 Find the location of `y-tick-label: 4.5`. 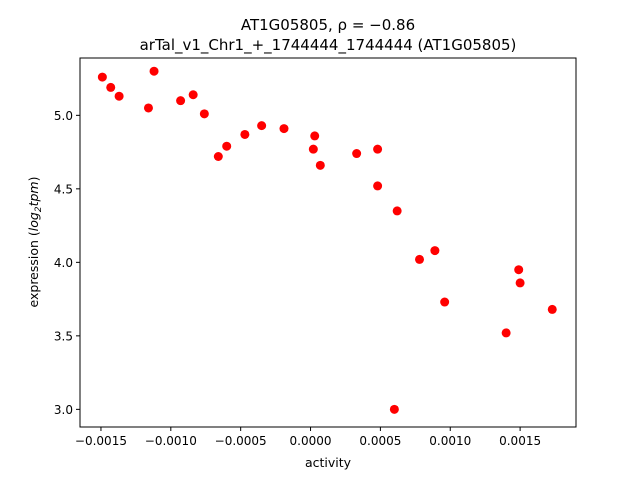

y-tick-label: 4.5 is located at coordinates (63, 189).